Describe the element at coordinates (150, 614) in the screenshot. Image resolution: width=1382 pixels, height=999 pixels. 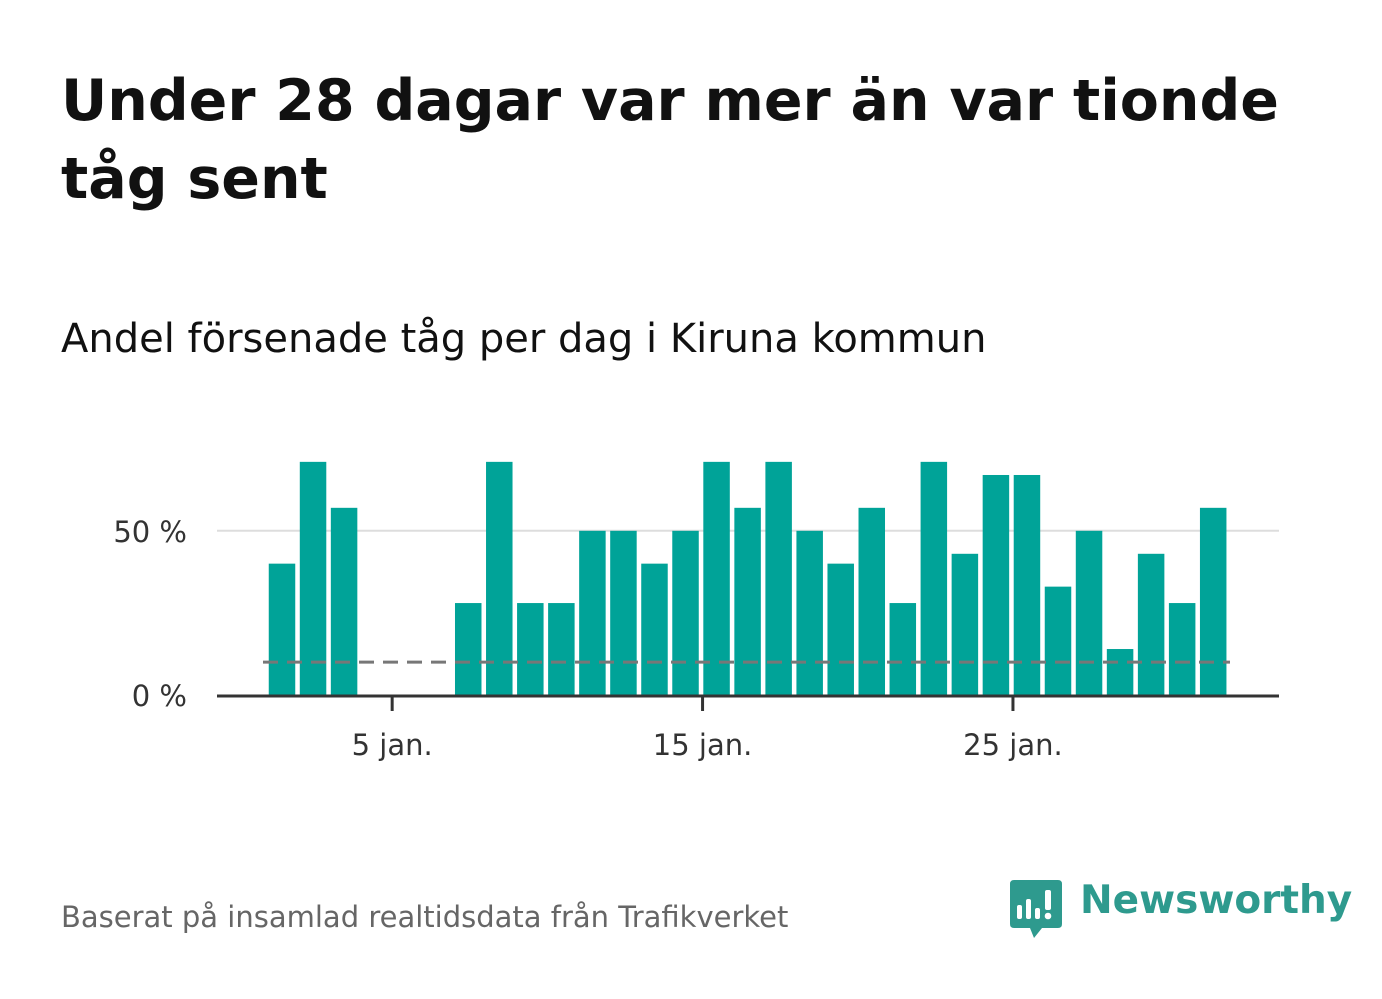
I see `y-axis-ticks: 0 % 50 %` at that location.